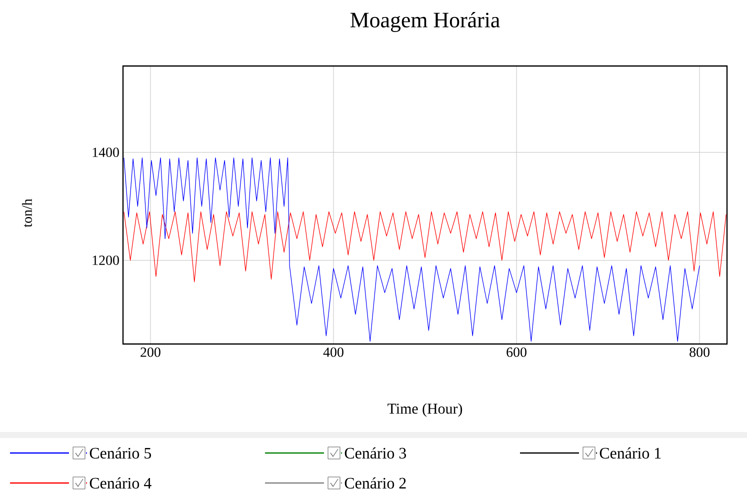  What do you see at coordinates (630, 453) in the screenshot?
I see `legend-label: Cenário 1` at bounding box center [630, 453].